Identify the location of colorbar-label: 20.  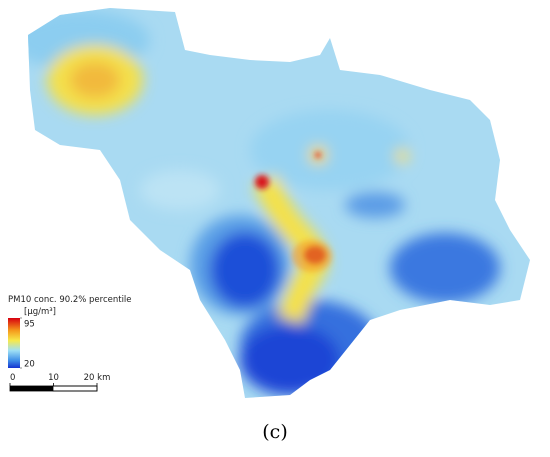
(29, 365).